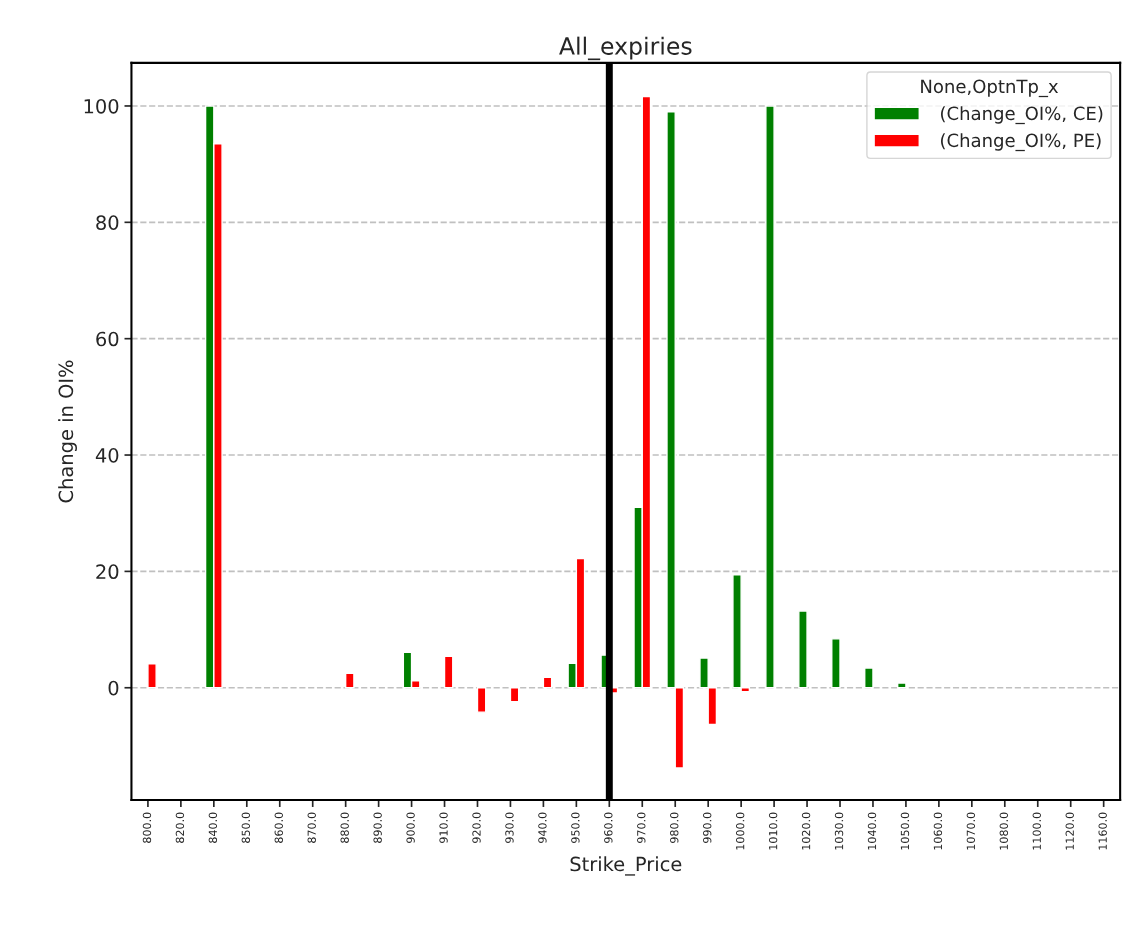 The width and height of the screenshot is (1143, 939). What do you see at coordinates (626, 866) in the screenshot?
I see `x-axis-title: Strike_Price` at bounding box center [626, 866].